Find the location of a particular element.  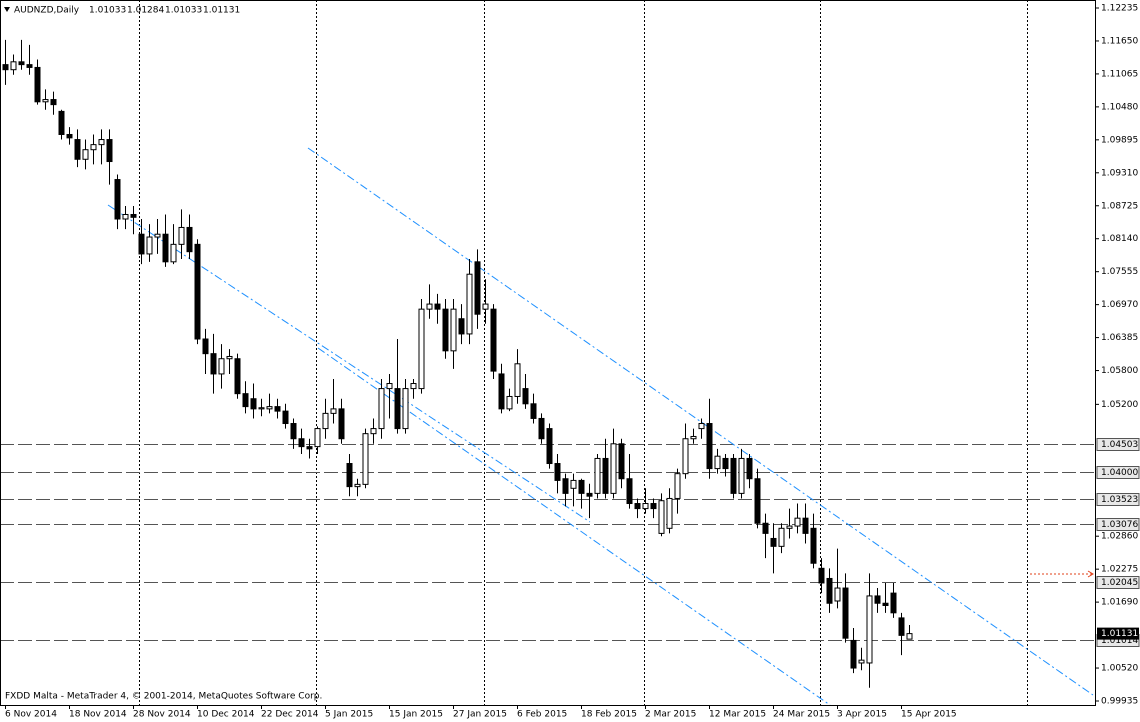

x-tick-label: 28 Nov 2014 is located at coordinates (162, 715).